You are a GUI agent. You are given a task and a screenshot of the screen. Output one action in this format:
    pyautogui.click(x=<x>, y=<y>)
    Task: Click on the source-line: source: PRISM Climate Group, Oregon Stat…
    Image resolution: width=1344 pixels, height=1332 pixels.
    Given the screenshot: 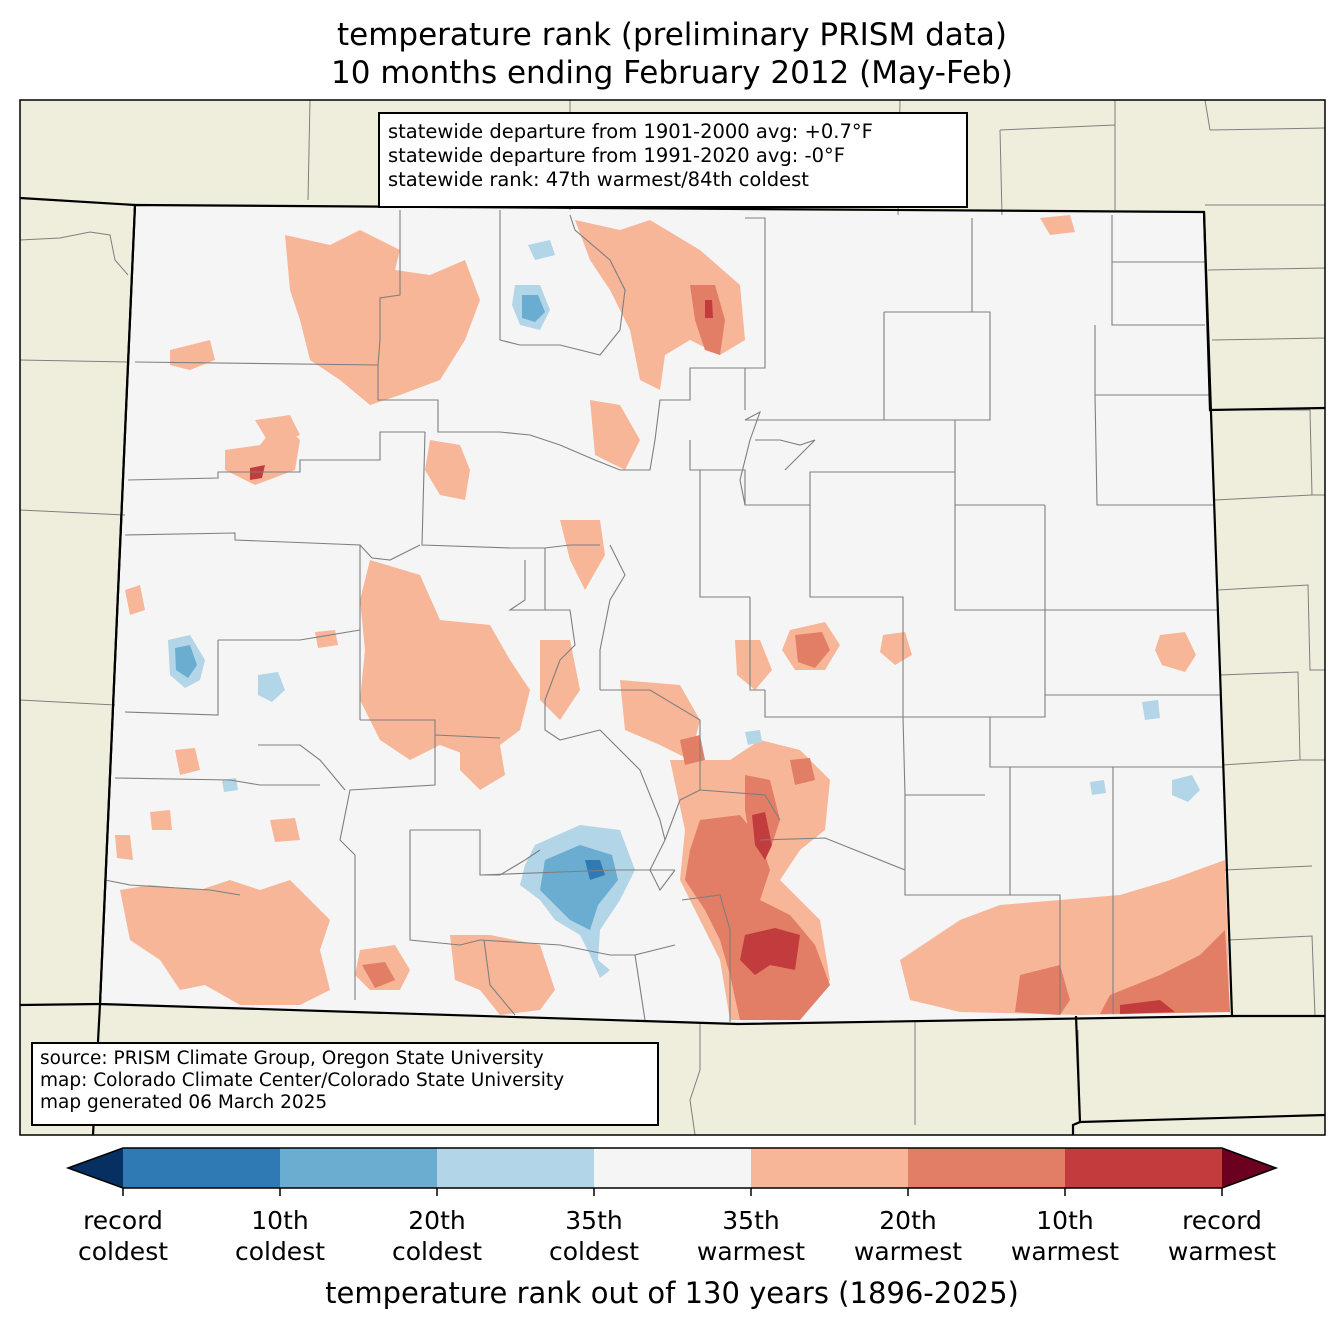 What is the action you would take?
    pyautogui.click(x=292, y=1058)
    